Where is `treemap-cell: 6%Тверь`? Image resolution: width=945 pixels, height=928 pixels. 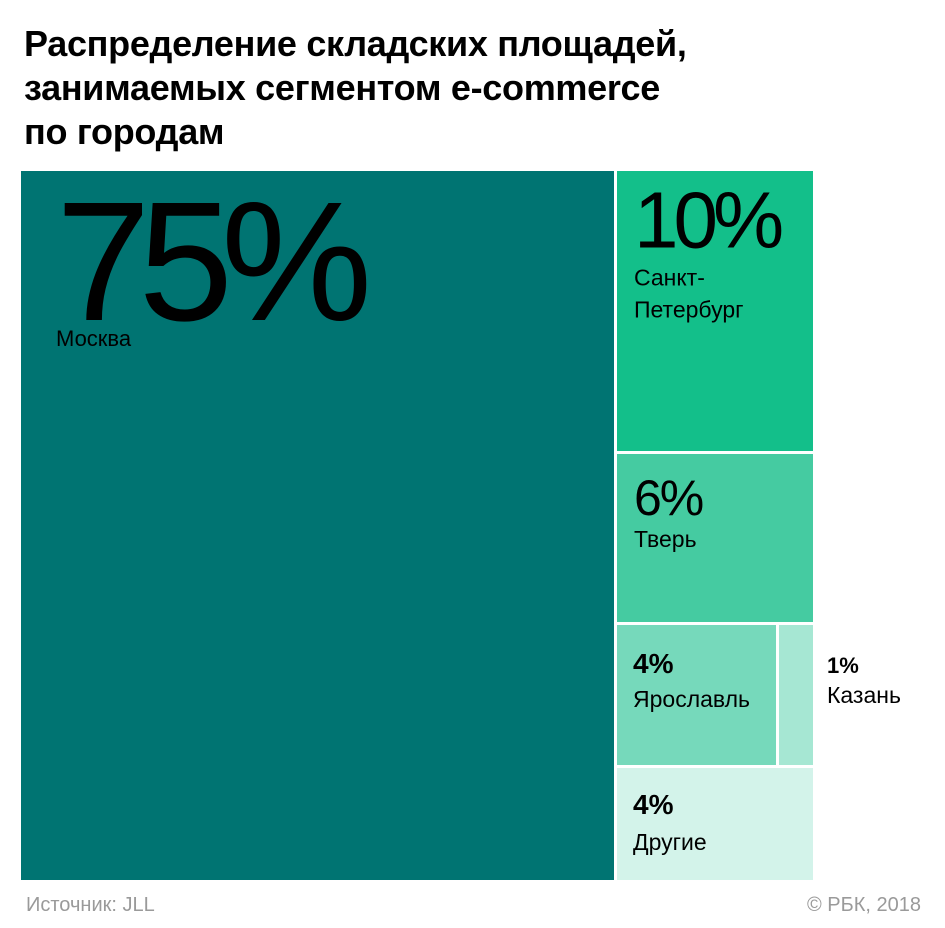 treemap-cell: 6%Тверь is located at coordinates (715, 538).